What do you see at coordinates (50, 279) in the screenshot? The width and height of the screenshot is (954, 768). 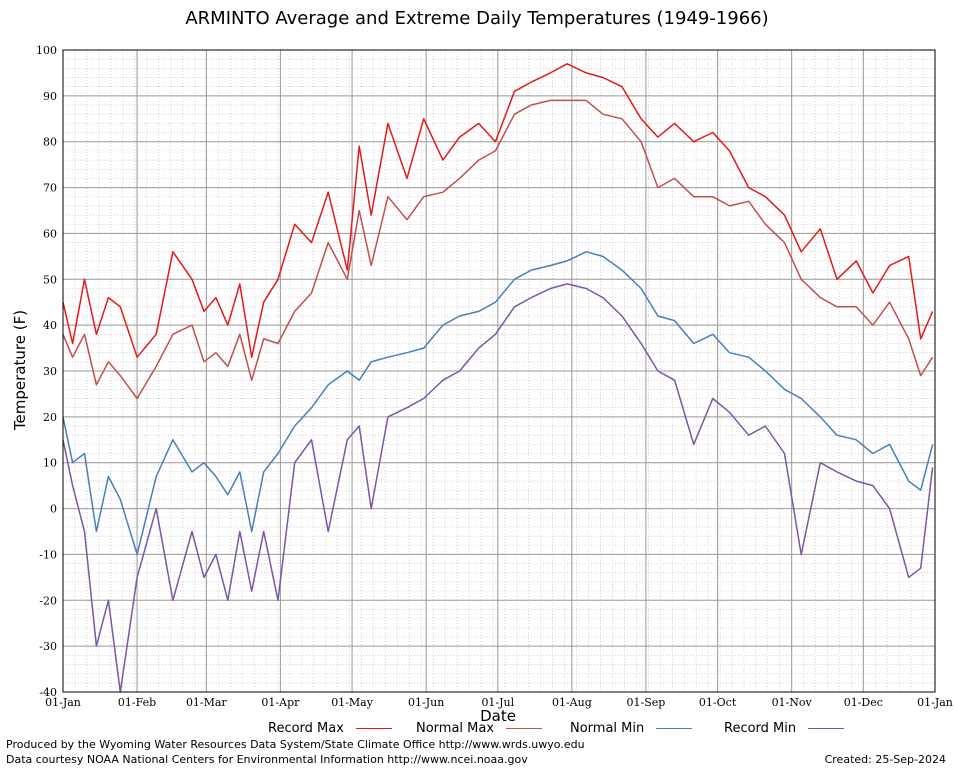 I see `y-tick-label: 50` at bounding box center [50, 279].